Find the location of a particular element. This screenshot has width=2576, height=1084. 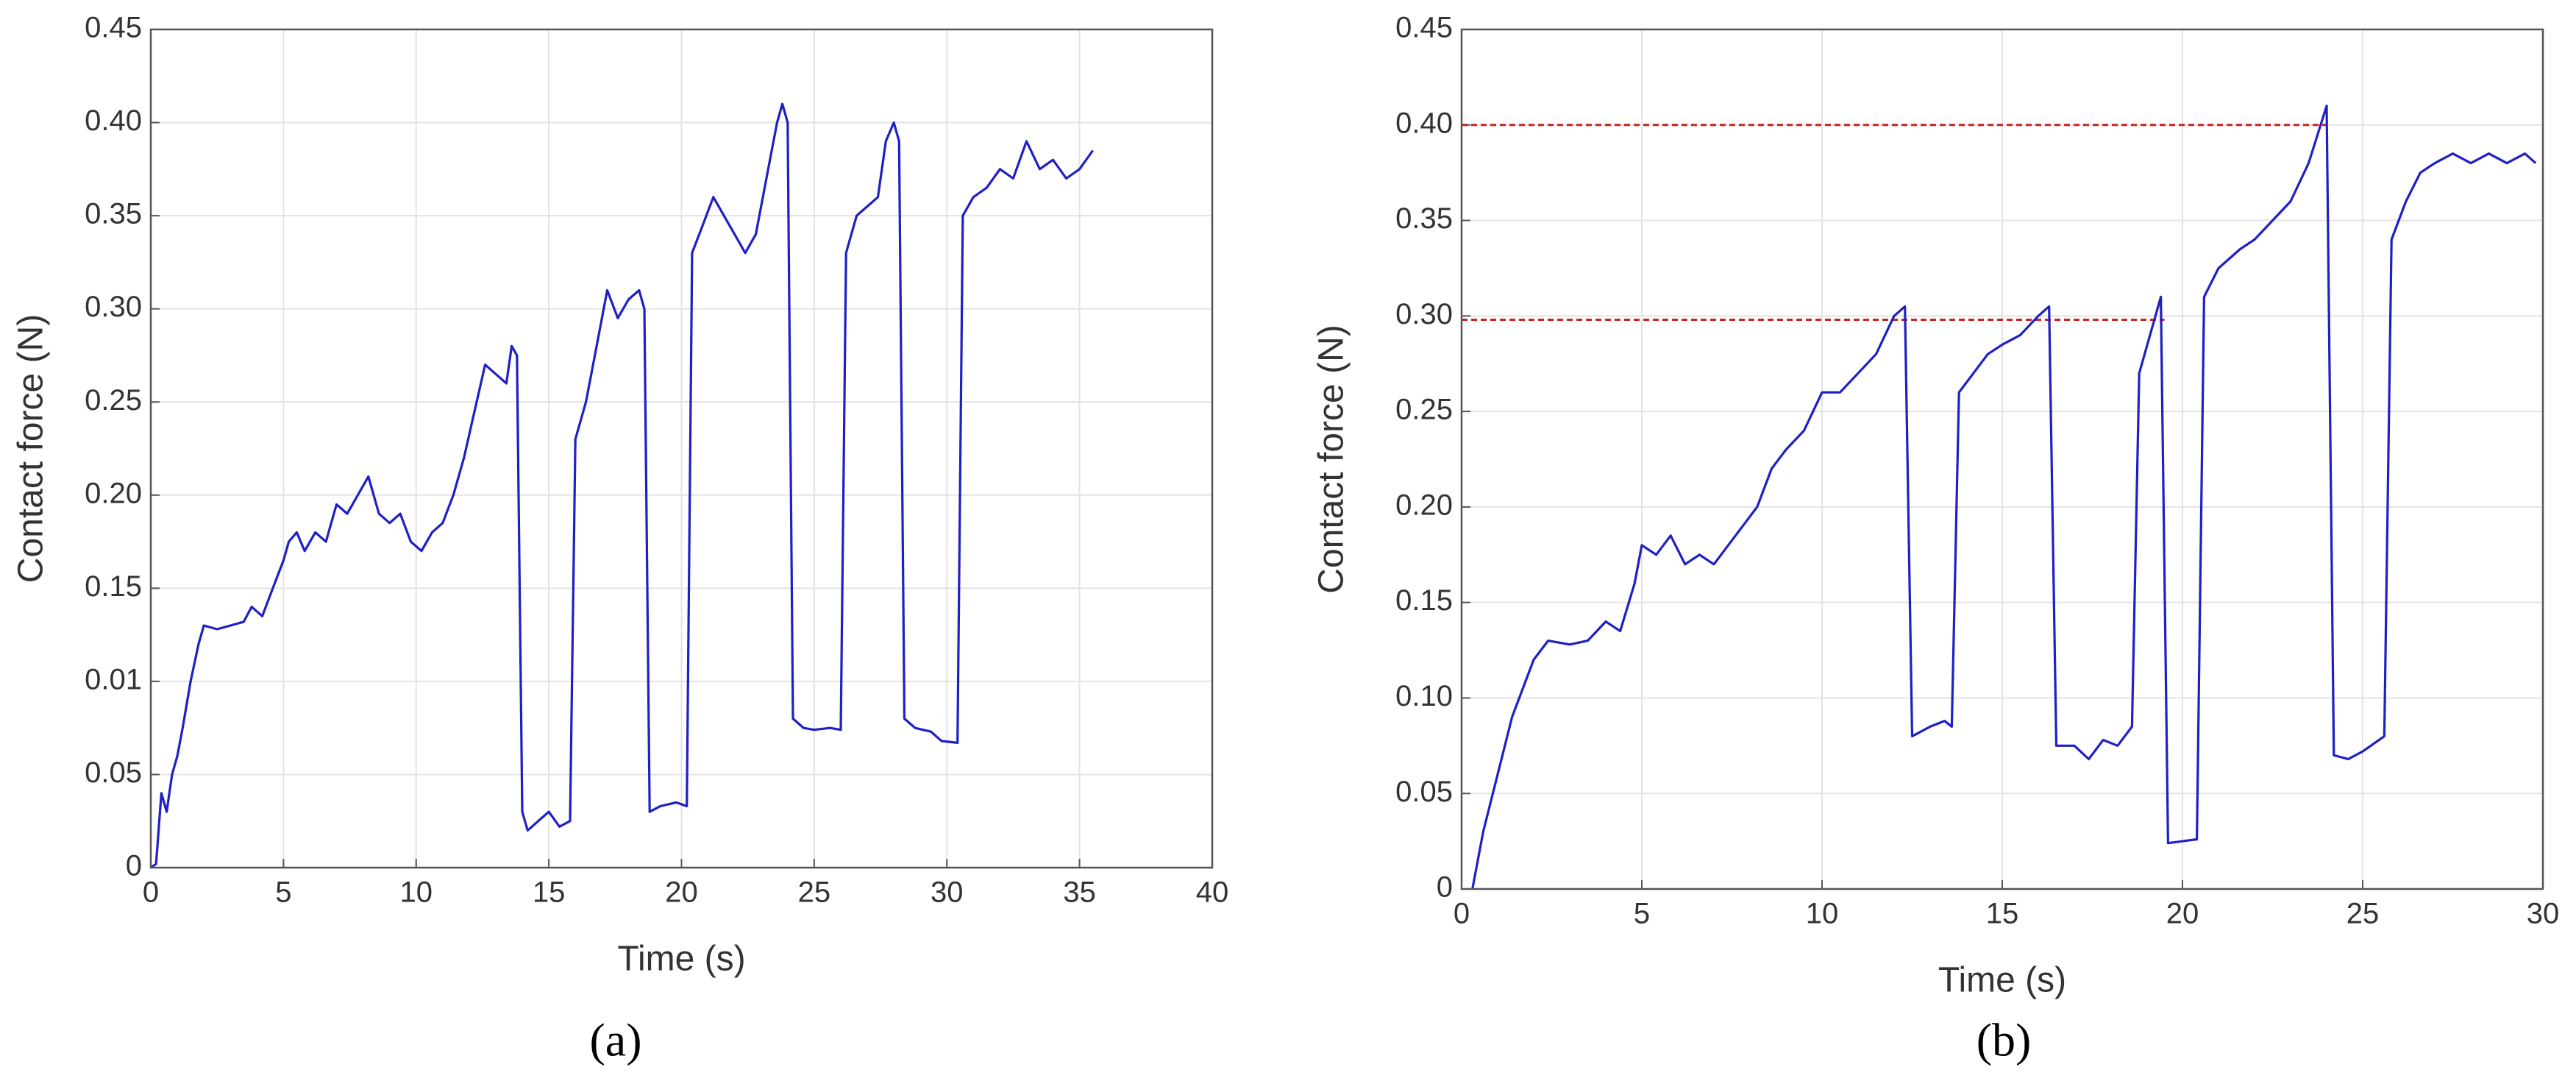

y-tick-label: 0.01 is located at coordinates (113, 679).